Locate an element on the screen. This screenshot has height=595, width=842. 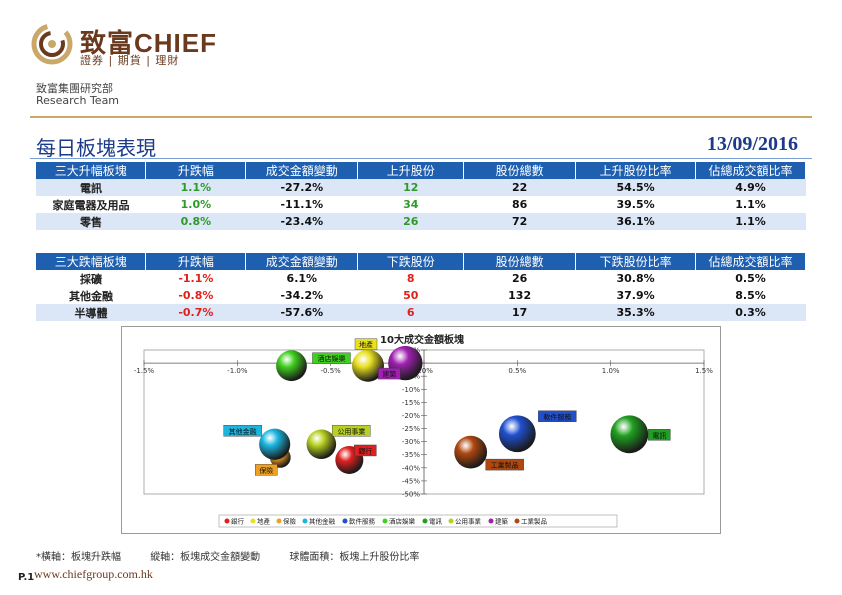
y-tick-label: -50% is located at coordinates (411, 495).